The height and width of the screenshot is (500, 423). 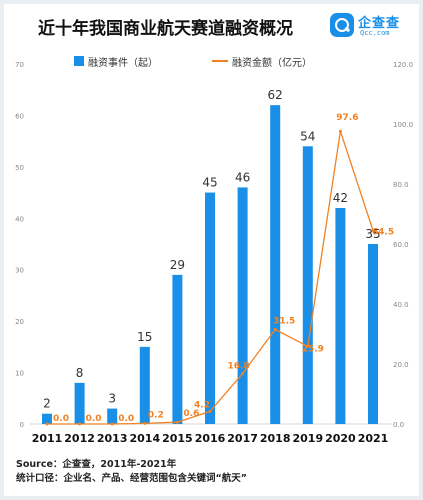 What do you see at coordinates (373, 438) in the screenshot?
I see `x-axis-tick-label: 2021` at bounding box center [373, 438].